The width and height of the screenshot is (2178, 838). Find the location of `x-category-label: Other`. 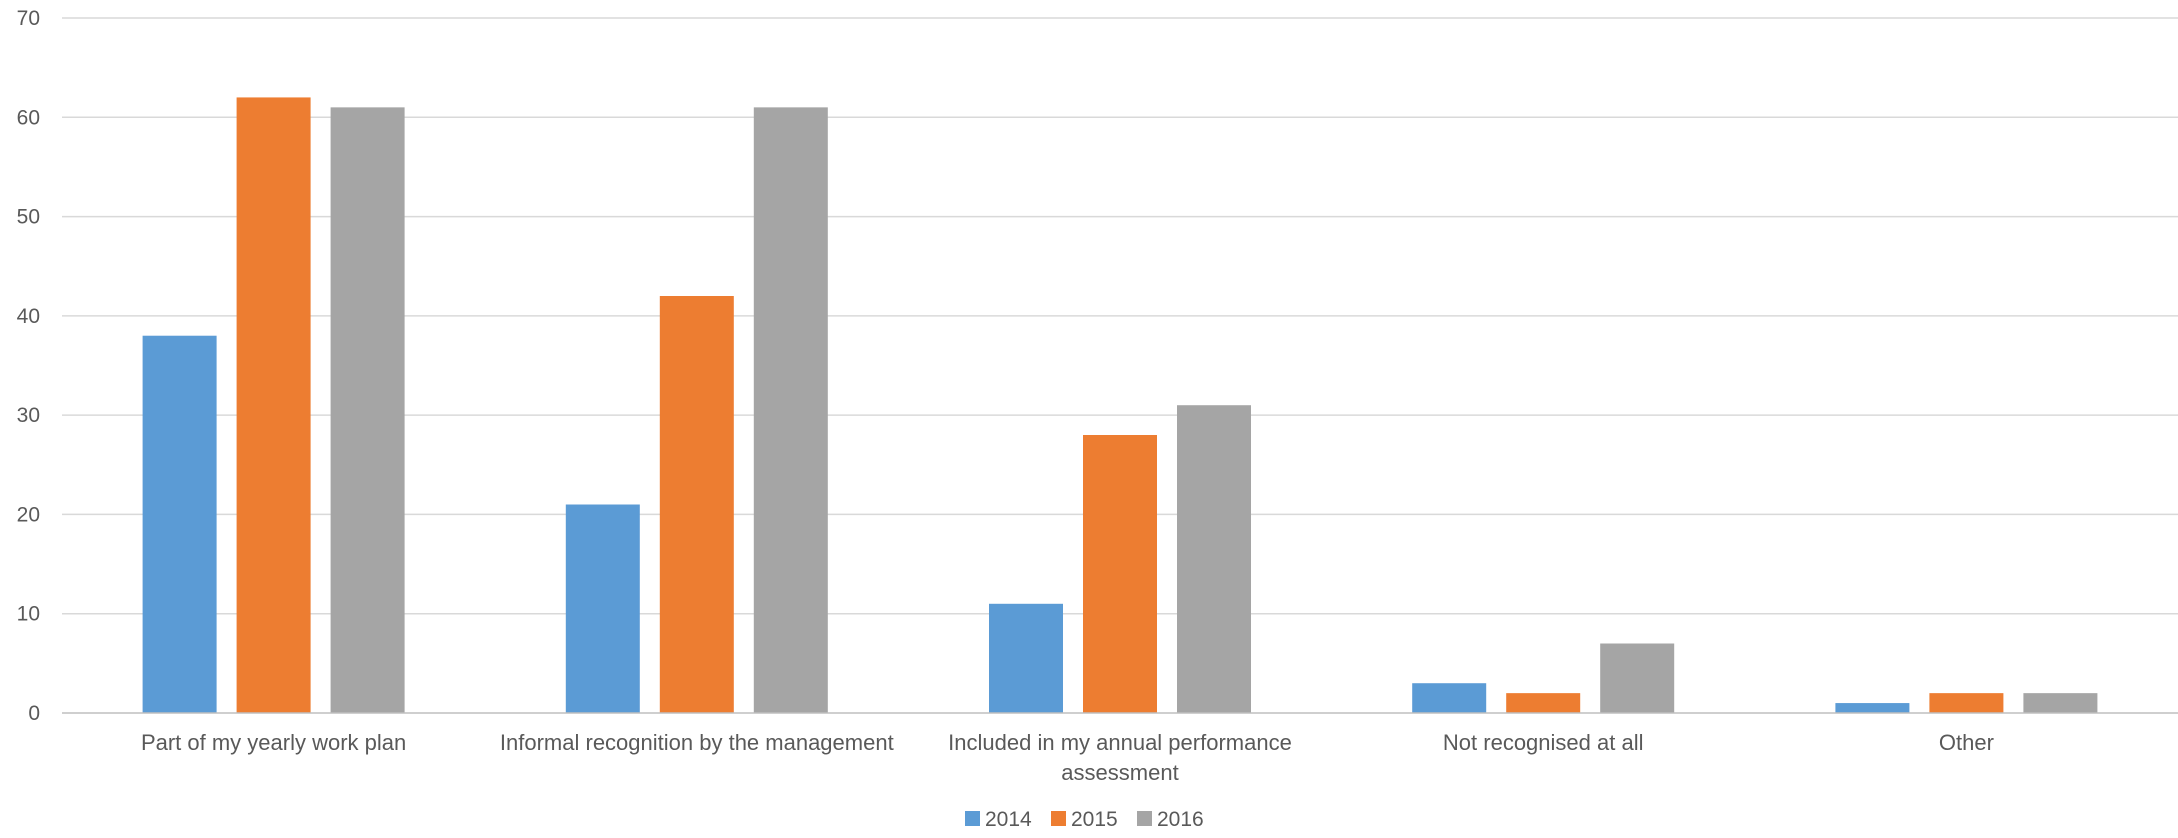

x-category-label: Other is located at coordinates (1966, 742).